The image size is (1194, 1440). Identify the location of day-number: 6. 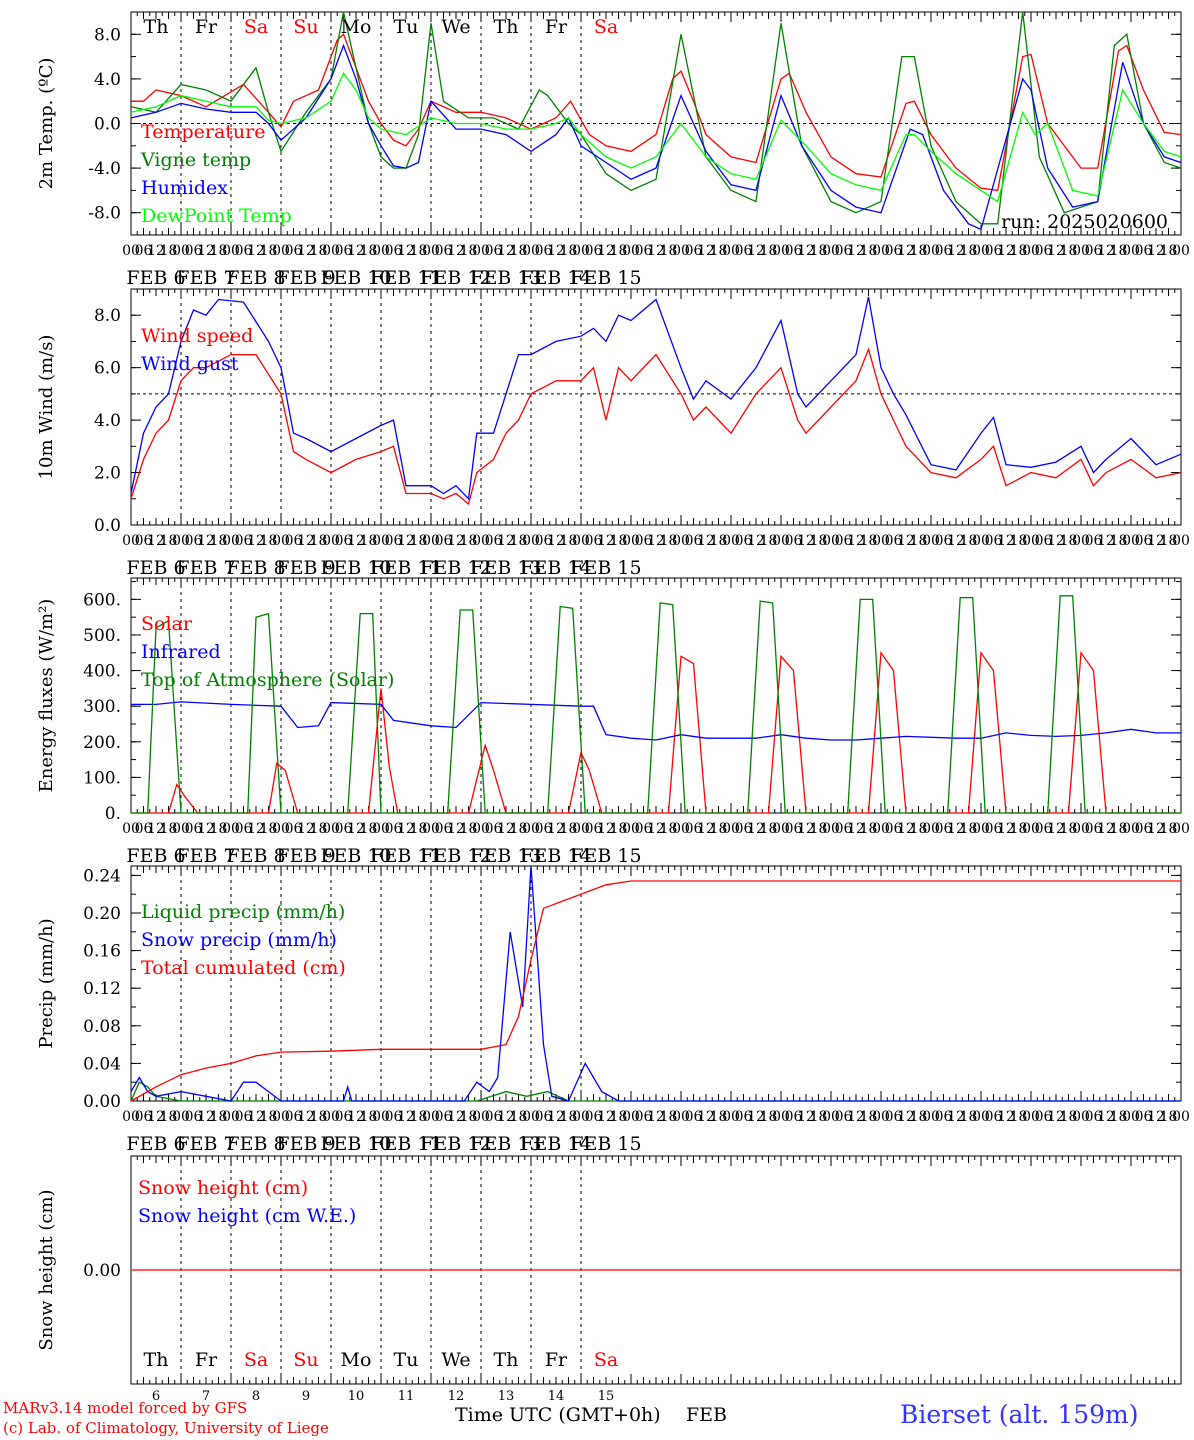
(156, 1396).